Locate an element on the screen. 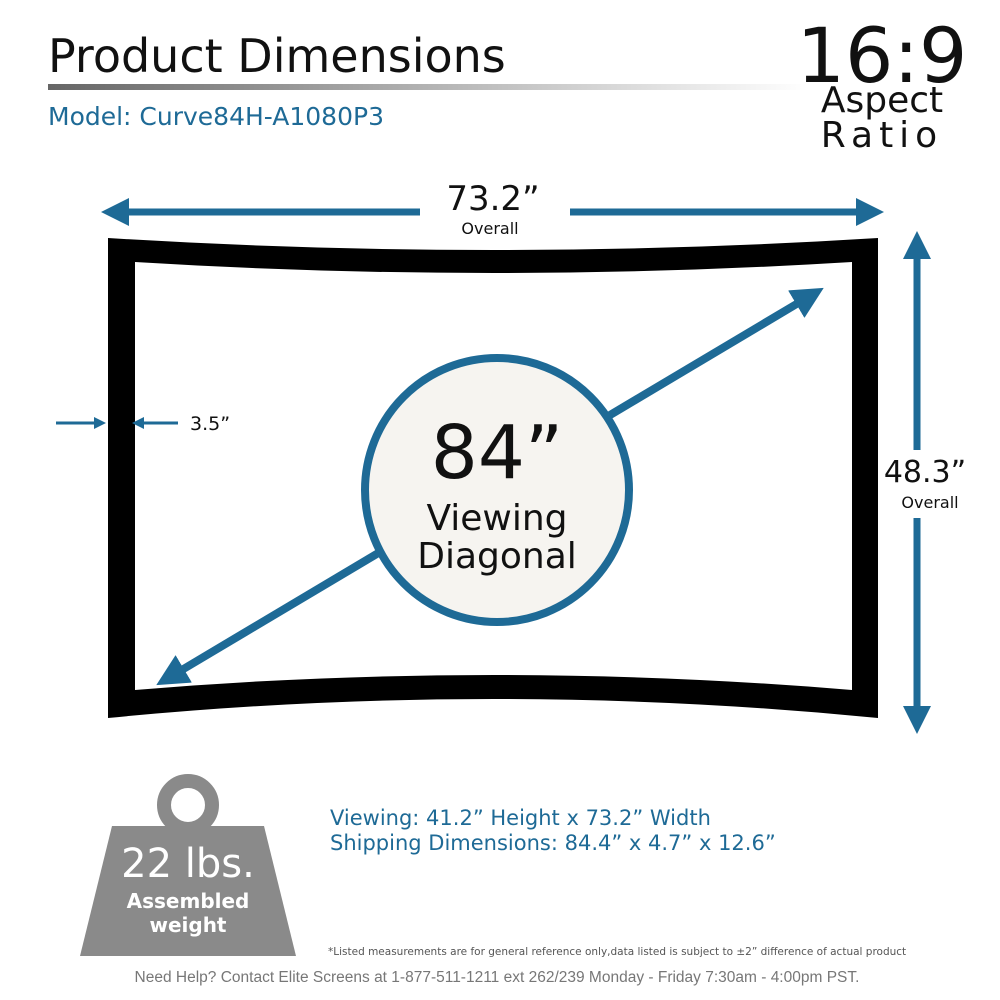 This screenshot has height=1000, width=1000. model: Model: Curve84H-A1080P3 is located at coordinates (216, 116).